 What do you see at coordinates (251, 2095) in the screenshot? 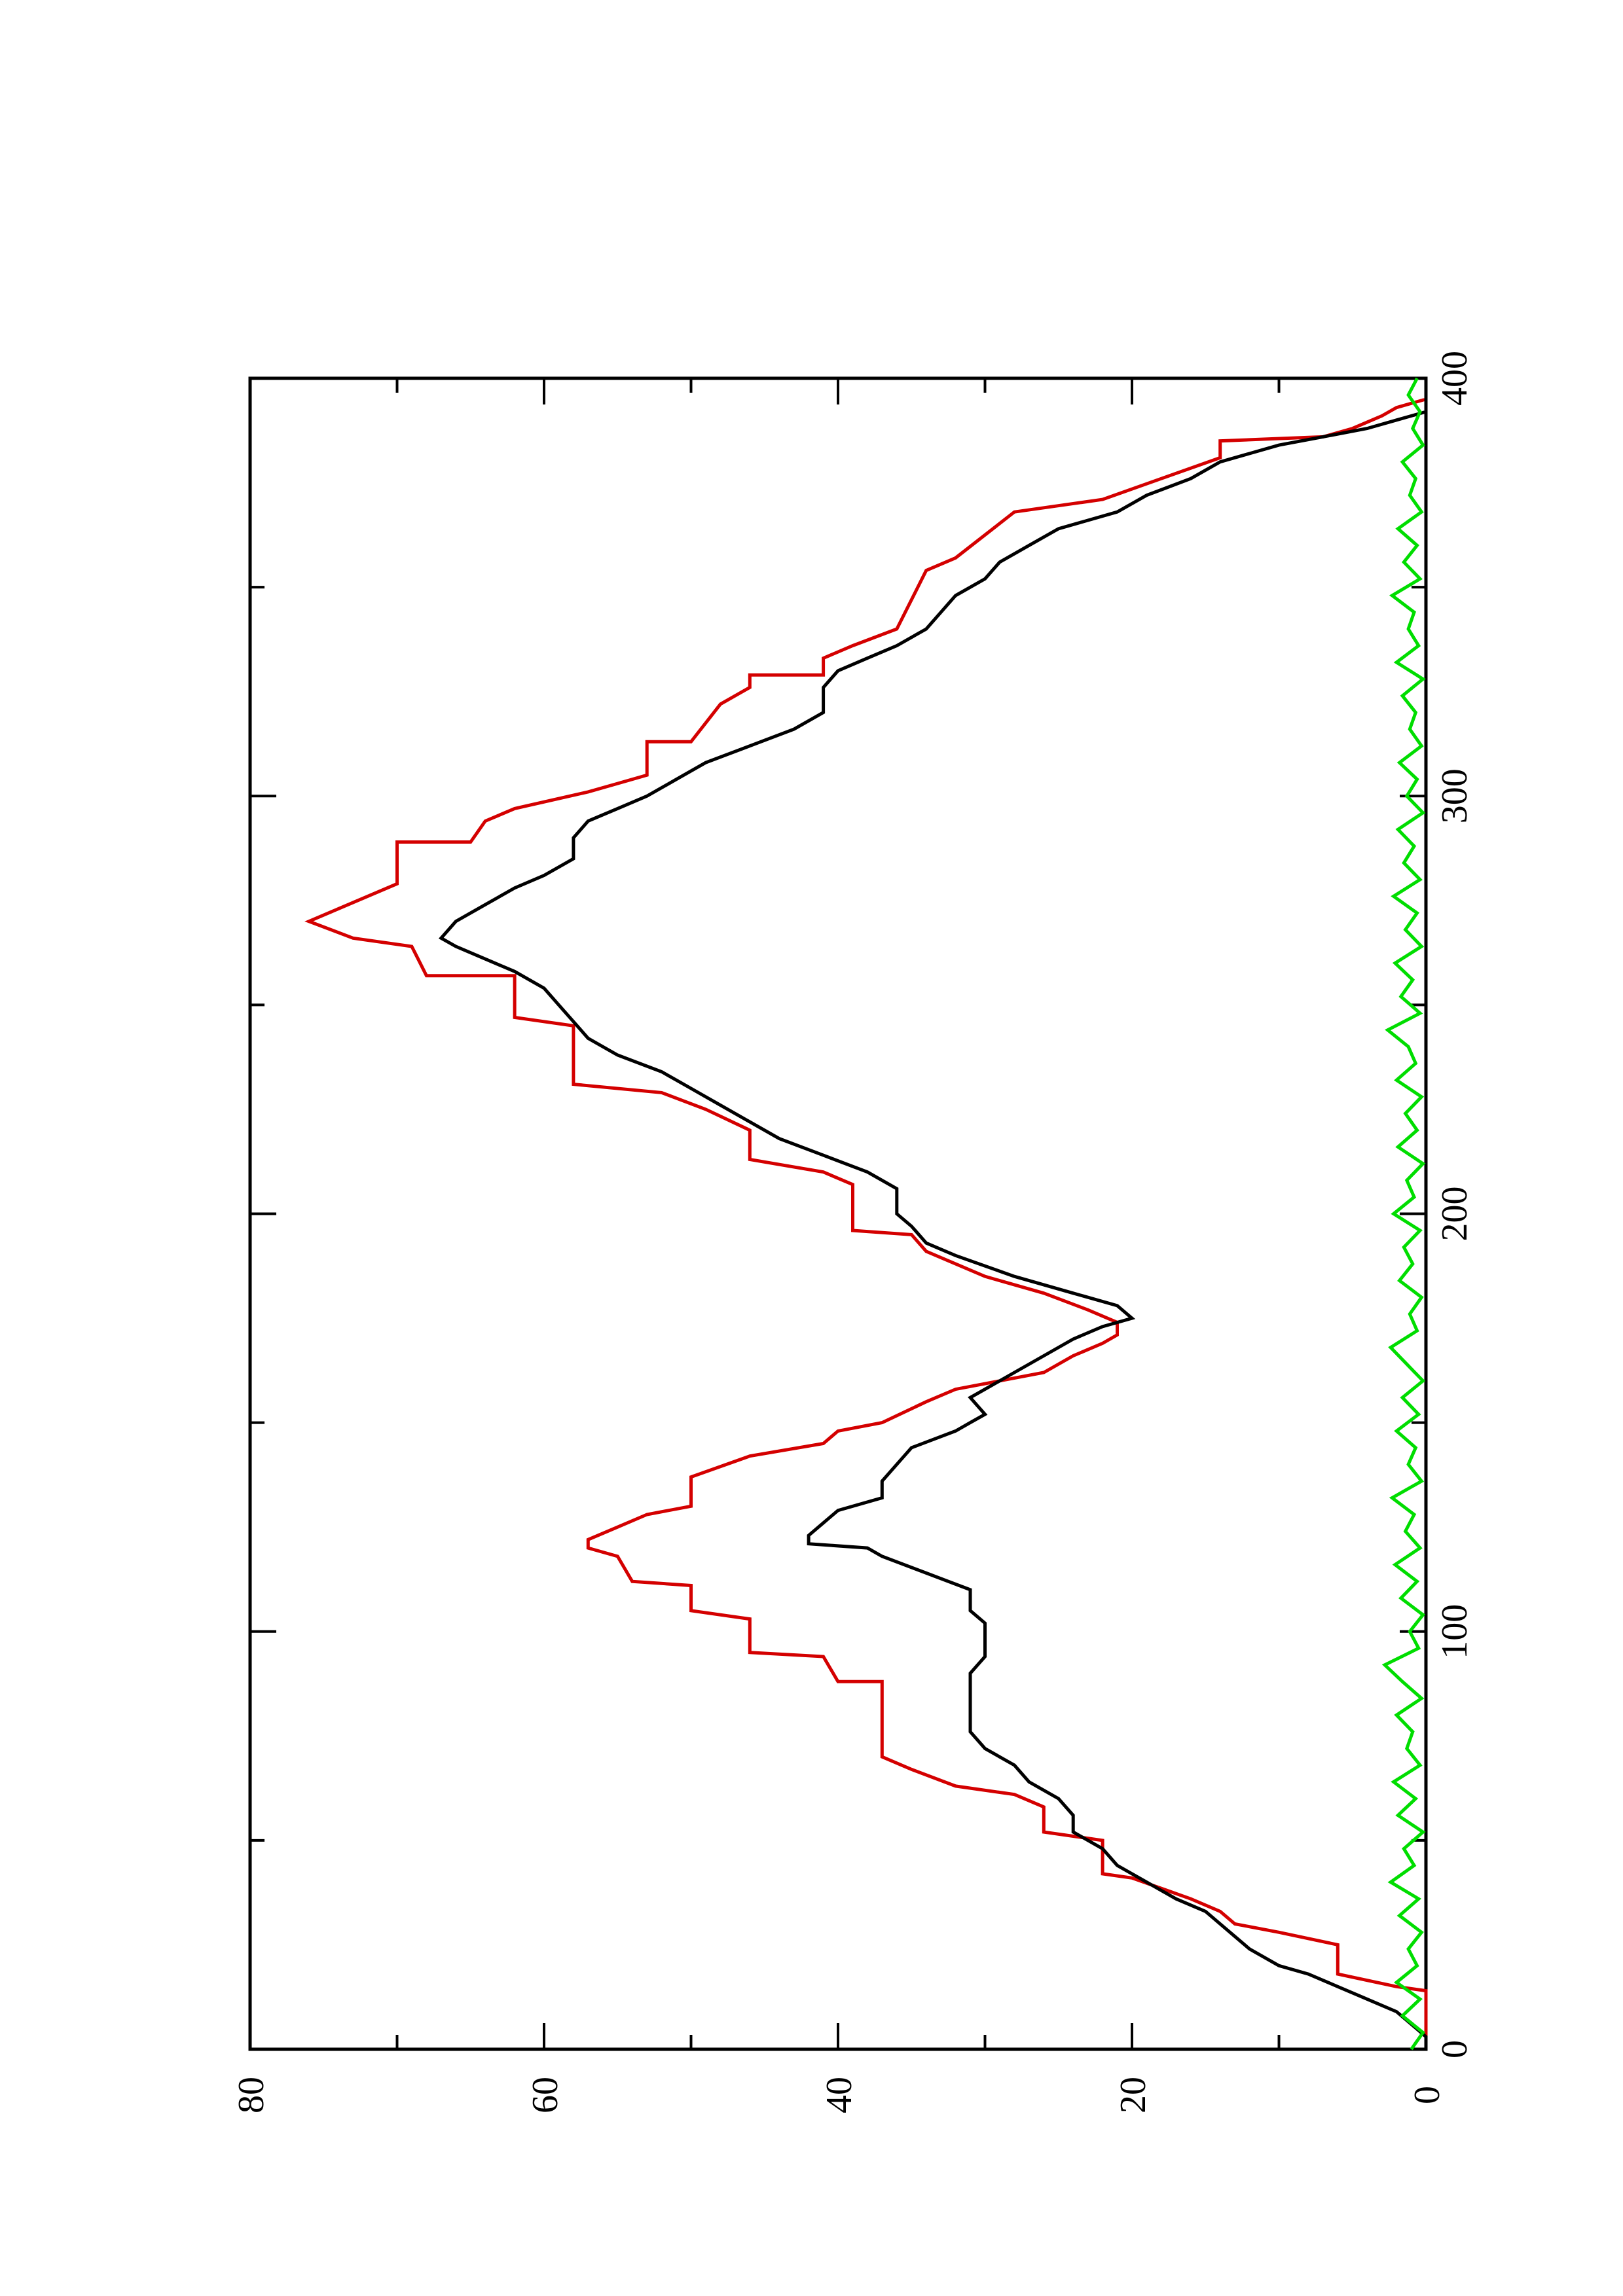
I see `y-tick-label: 80` at bounding box center [251, 2095].